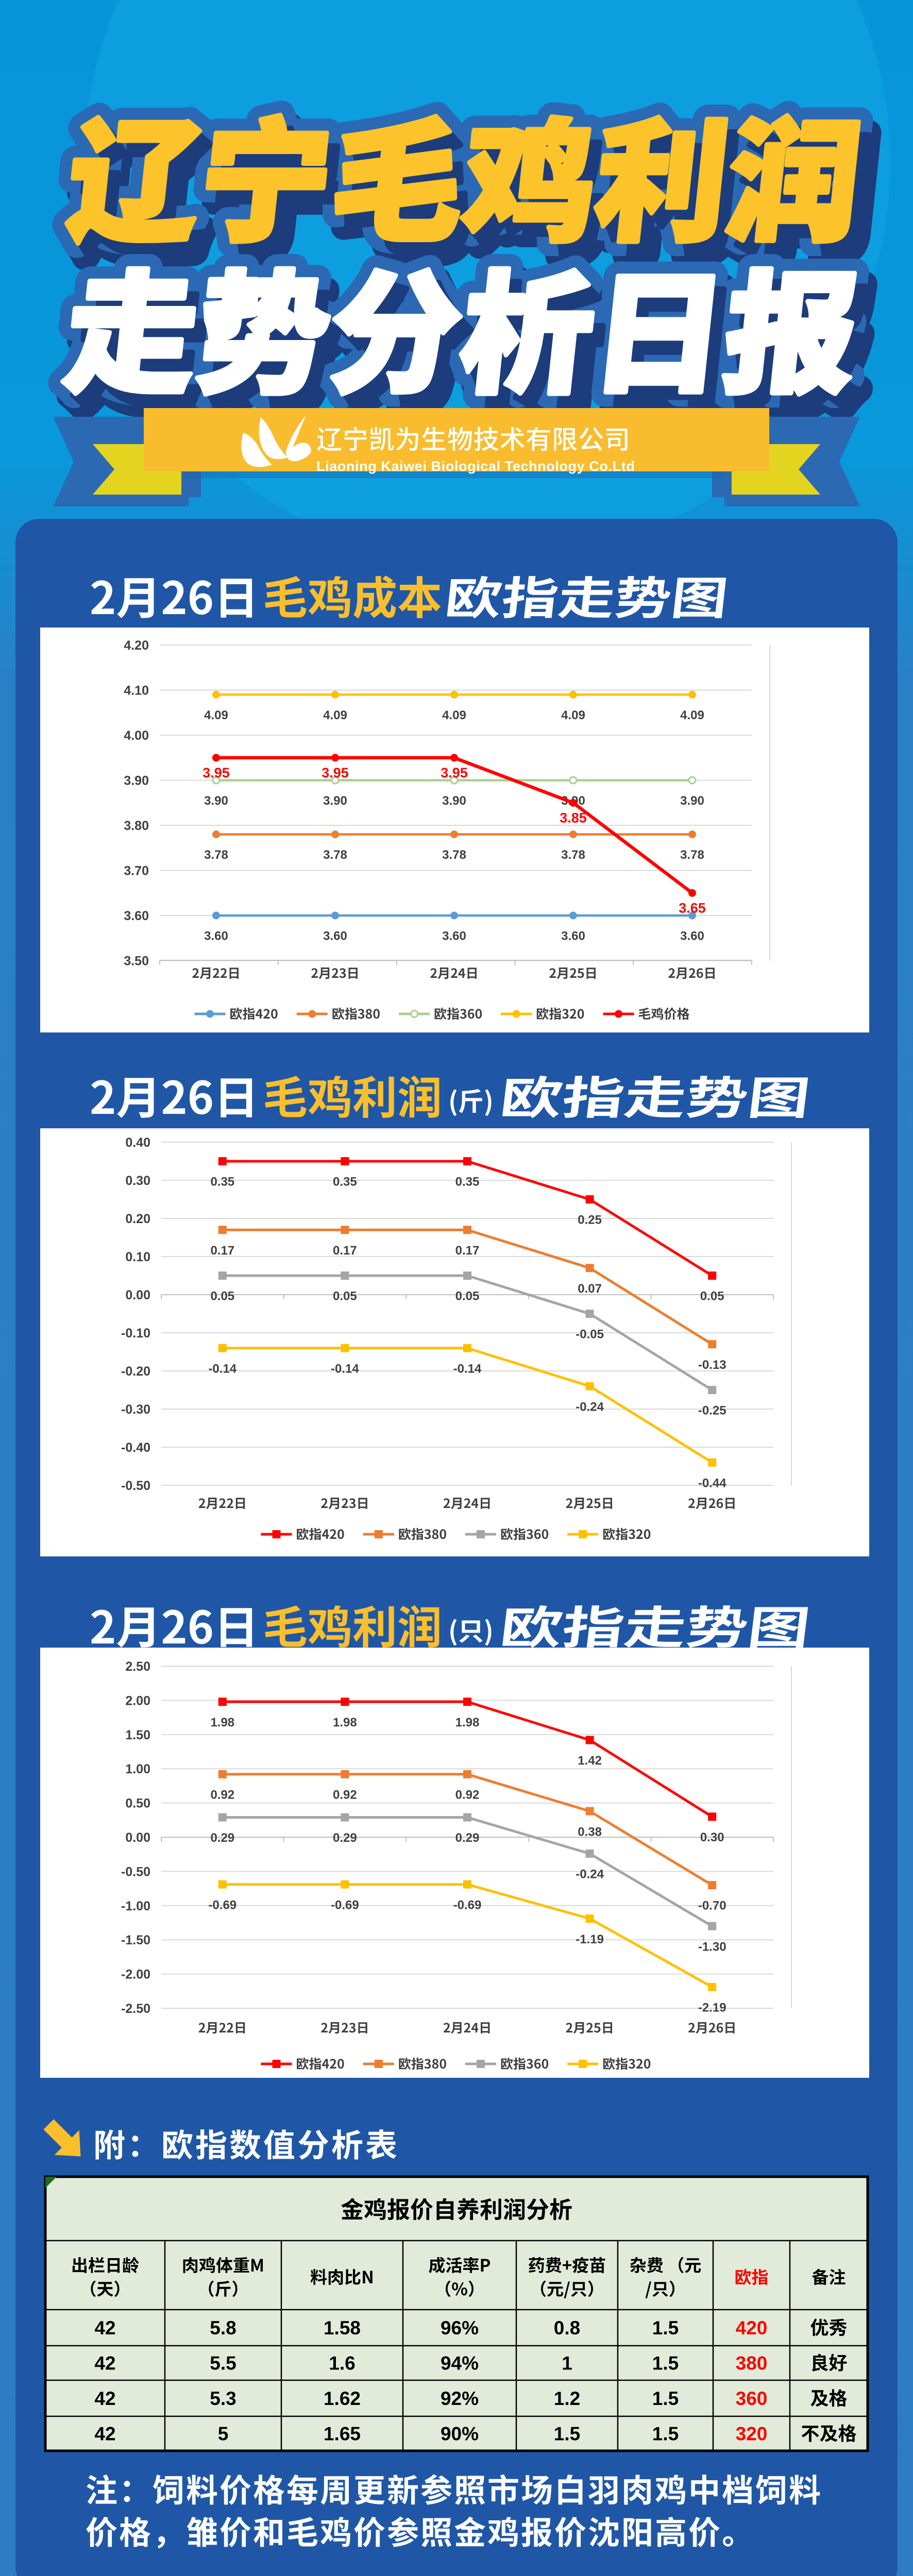  I want to click on svg-text: 0.25, so click(590, 1220).